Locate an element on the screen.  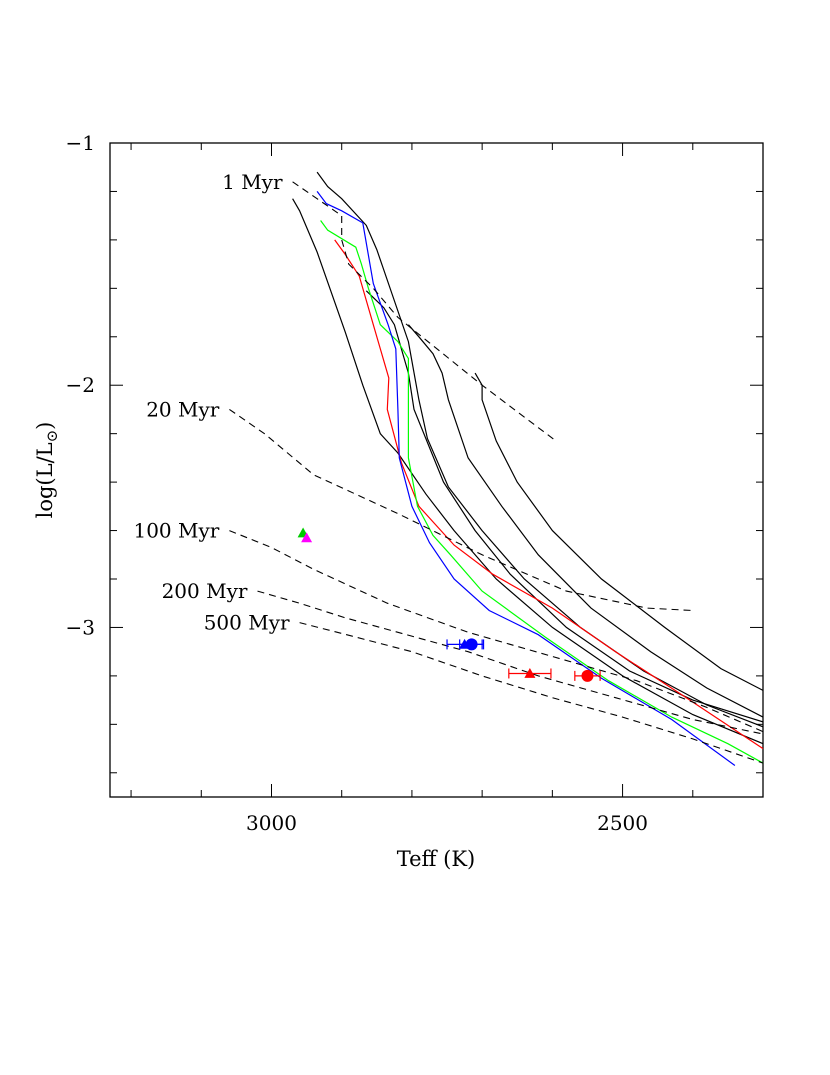
sun-symbol: ⊙ is located at coordinates (52, 436).